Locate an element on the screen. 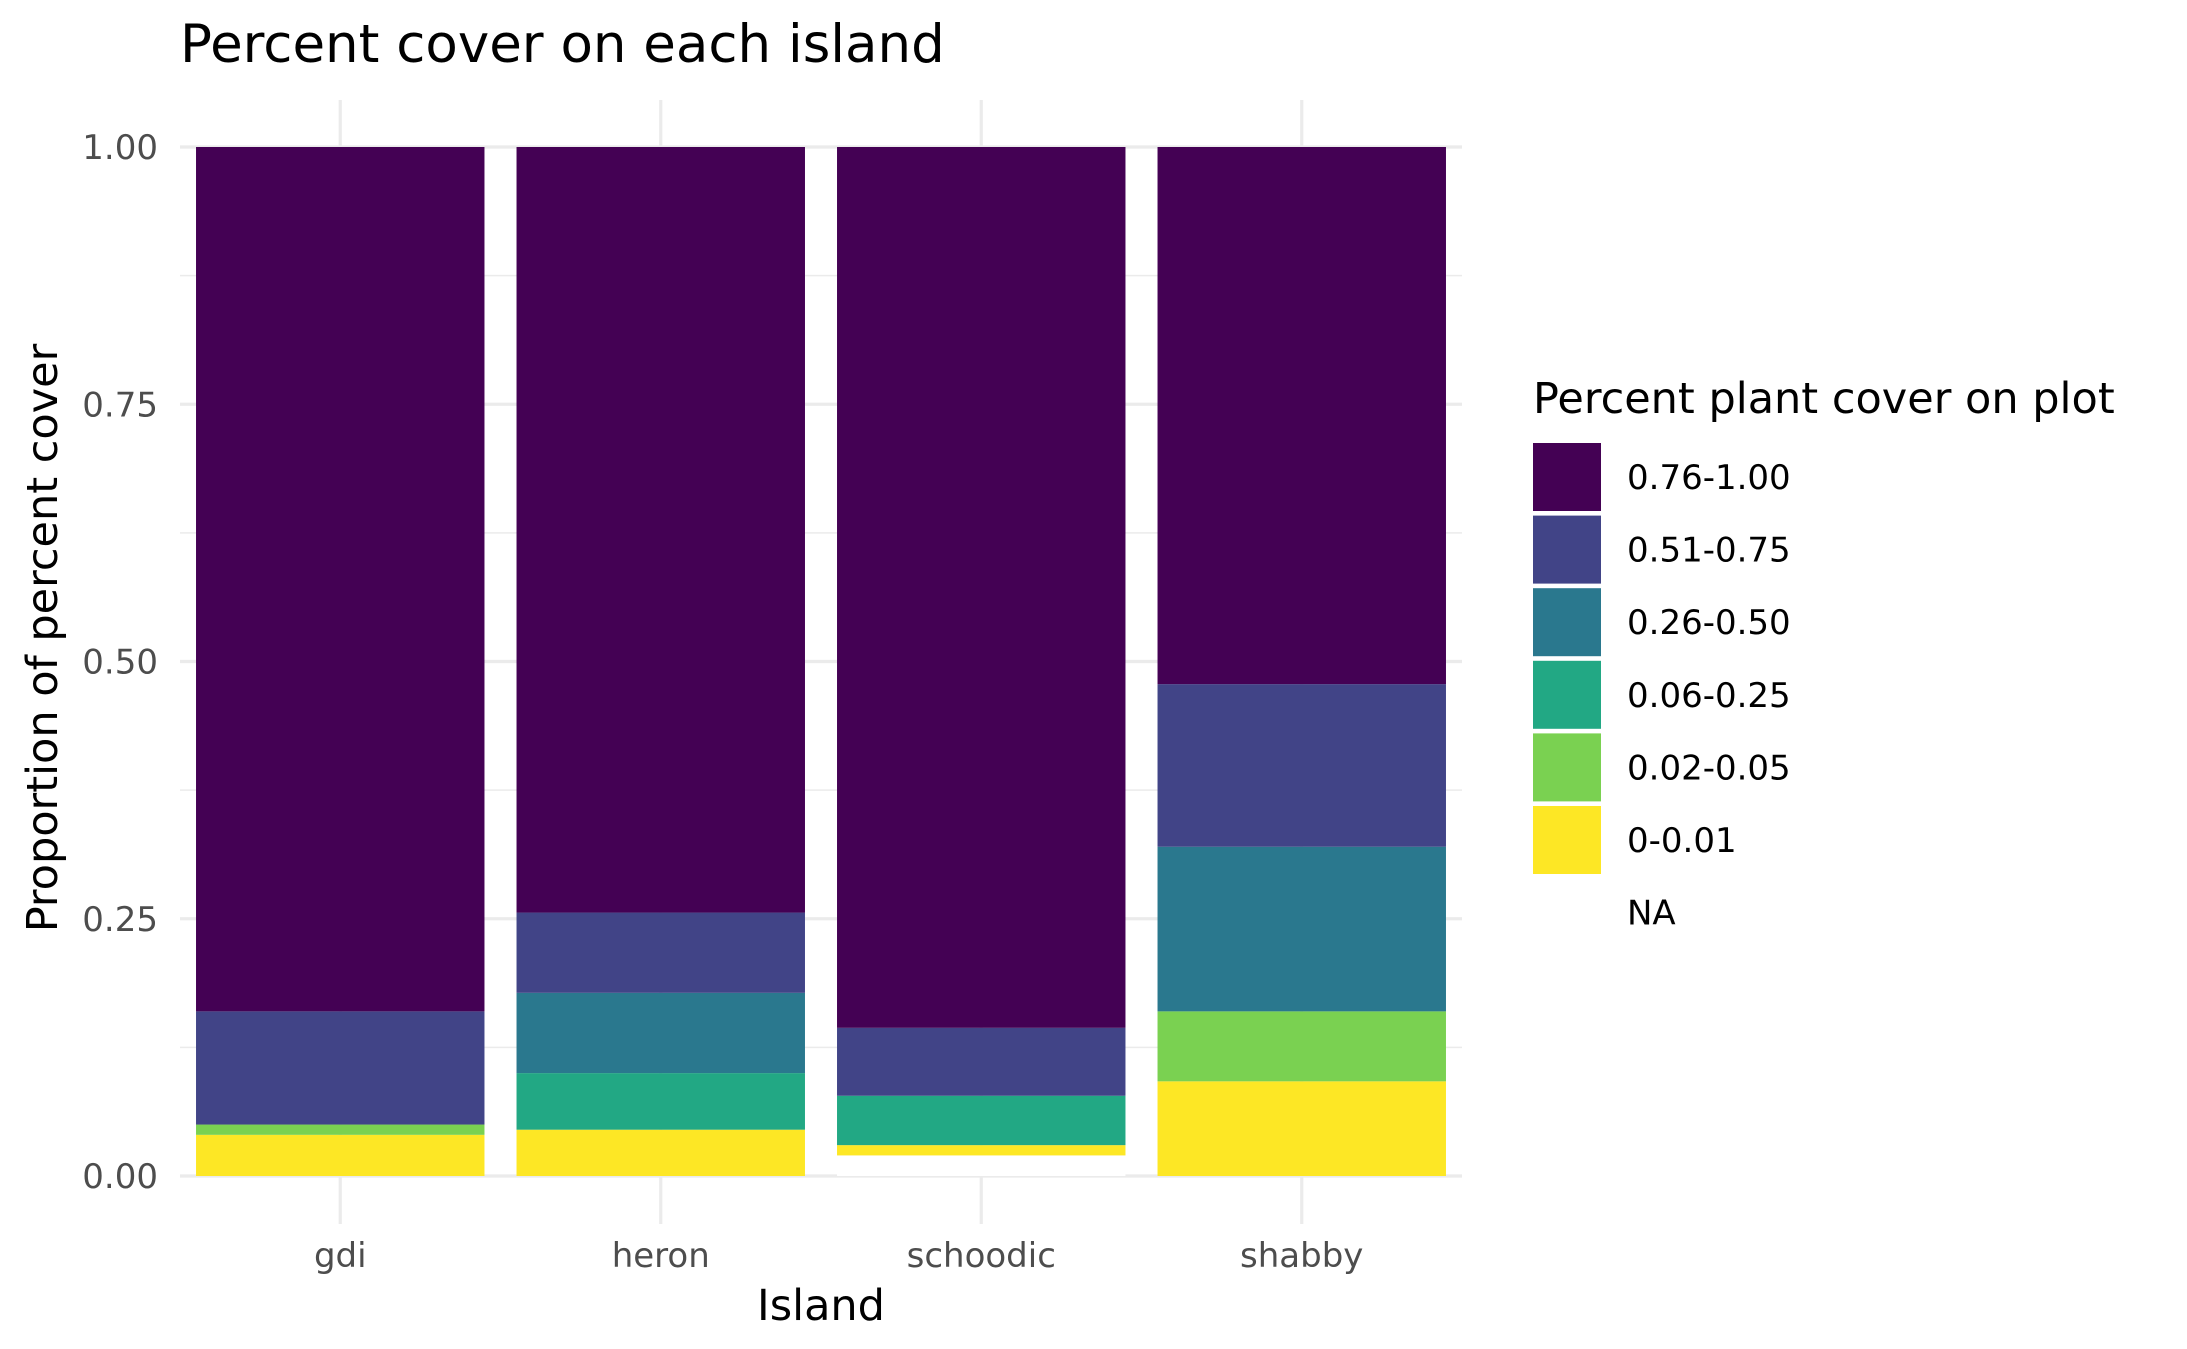  x-tick-label: schoodic is located at coordinates (981, 1256).